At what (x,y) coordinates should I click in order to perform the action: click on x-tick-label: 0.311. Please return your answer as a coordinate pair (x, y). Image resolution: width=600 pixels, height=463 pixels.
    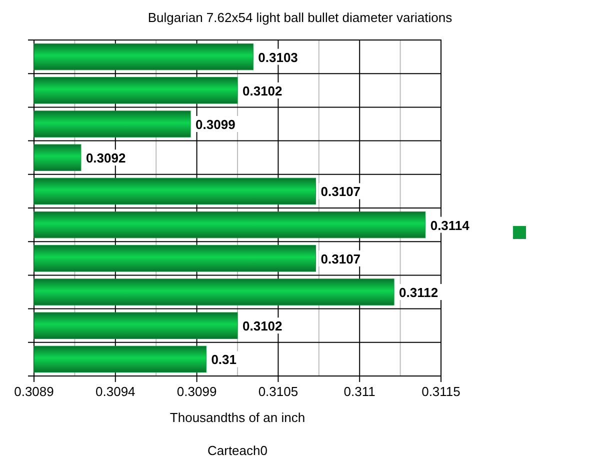
    Looking at the image, I should click on (360, 391).